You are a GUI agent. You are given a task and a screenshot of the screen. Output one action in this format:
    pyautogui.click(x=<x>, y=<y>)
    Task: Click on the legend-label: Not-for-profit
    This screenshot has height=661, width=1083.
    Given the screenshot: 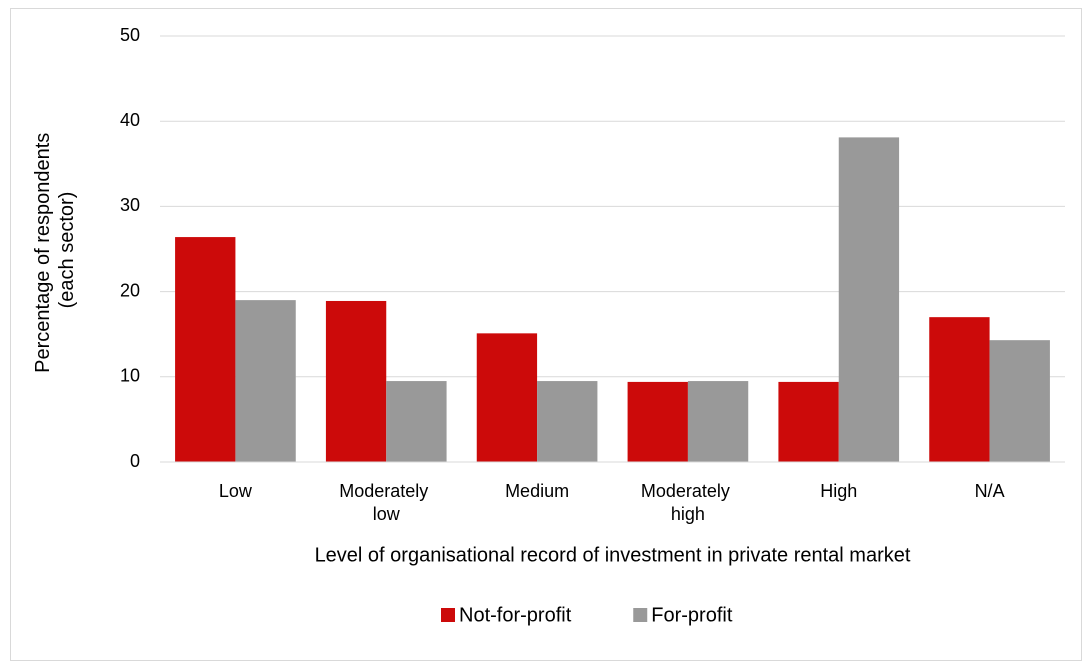 What is the action you would take?
    pyautogui.click(x=515, y=615)
    